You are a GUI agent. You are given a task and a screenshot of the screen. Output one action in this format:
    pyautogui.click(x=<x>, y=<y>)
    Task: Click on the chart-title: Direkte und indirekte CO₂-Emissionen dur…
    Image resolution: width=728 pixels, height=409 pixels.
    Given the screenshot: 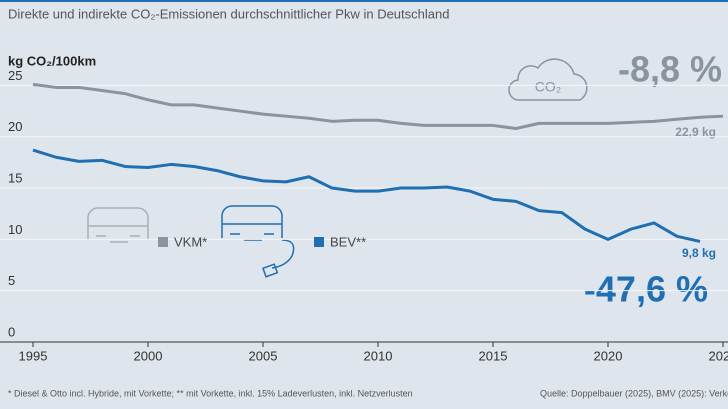 What is the action you would take?
    pyautogui.click(x=228, y=13)
    